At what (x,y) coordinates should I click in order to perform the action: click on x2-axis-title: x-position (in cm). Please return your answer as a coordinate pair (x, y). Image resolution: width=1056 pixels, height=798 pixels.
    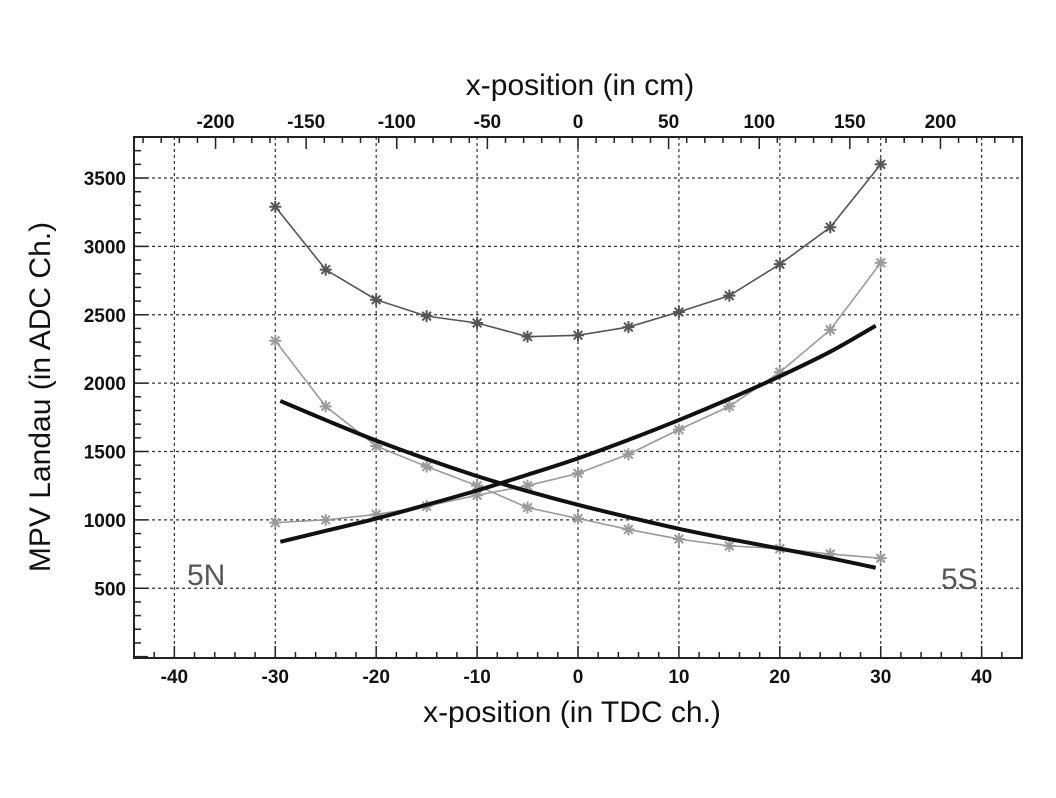
    Looking at the image, I should click on (580, 85).